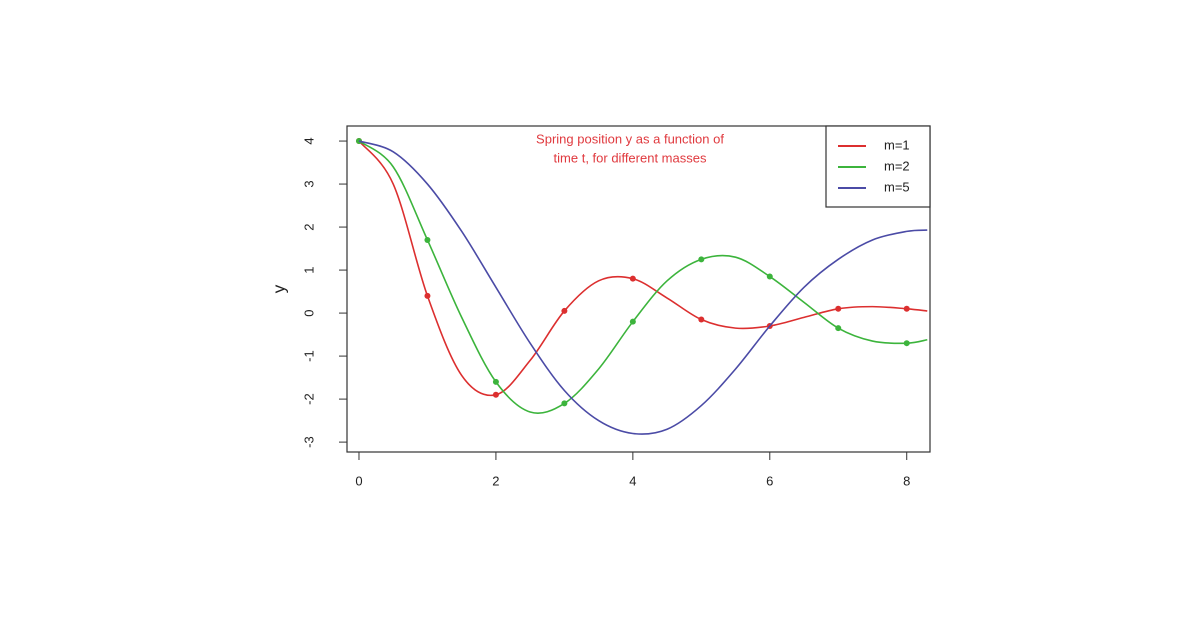  What do you see at coordinates (308, 399) in the screenshot?
I see `y-tick-label: -2` at bounding box center [308, 399].